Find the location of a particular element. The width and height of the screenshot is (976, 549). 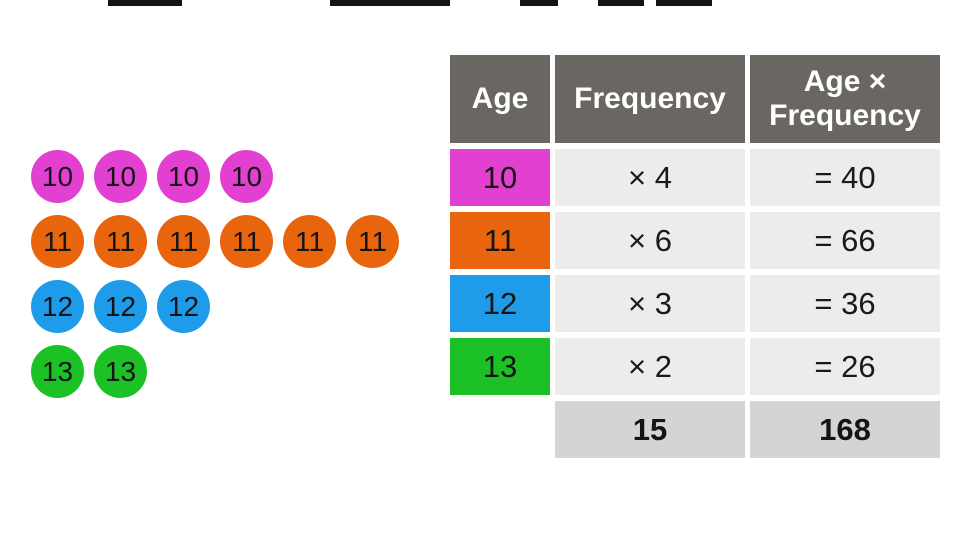

header-frequency: Frequency is located at coordinates (650, 99).